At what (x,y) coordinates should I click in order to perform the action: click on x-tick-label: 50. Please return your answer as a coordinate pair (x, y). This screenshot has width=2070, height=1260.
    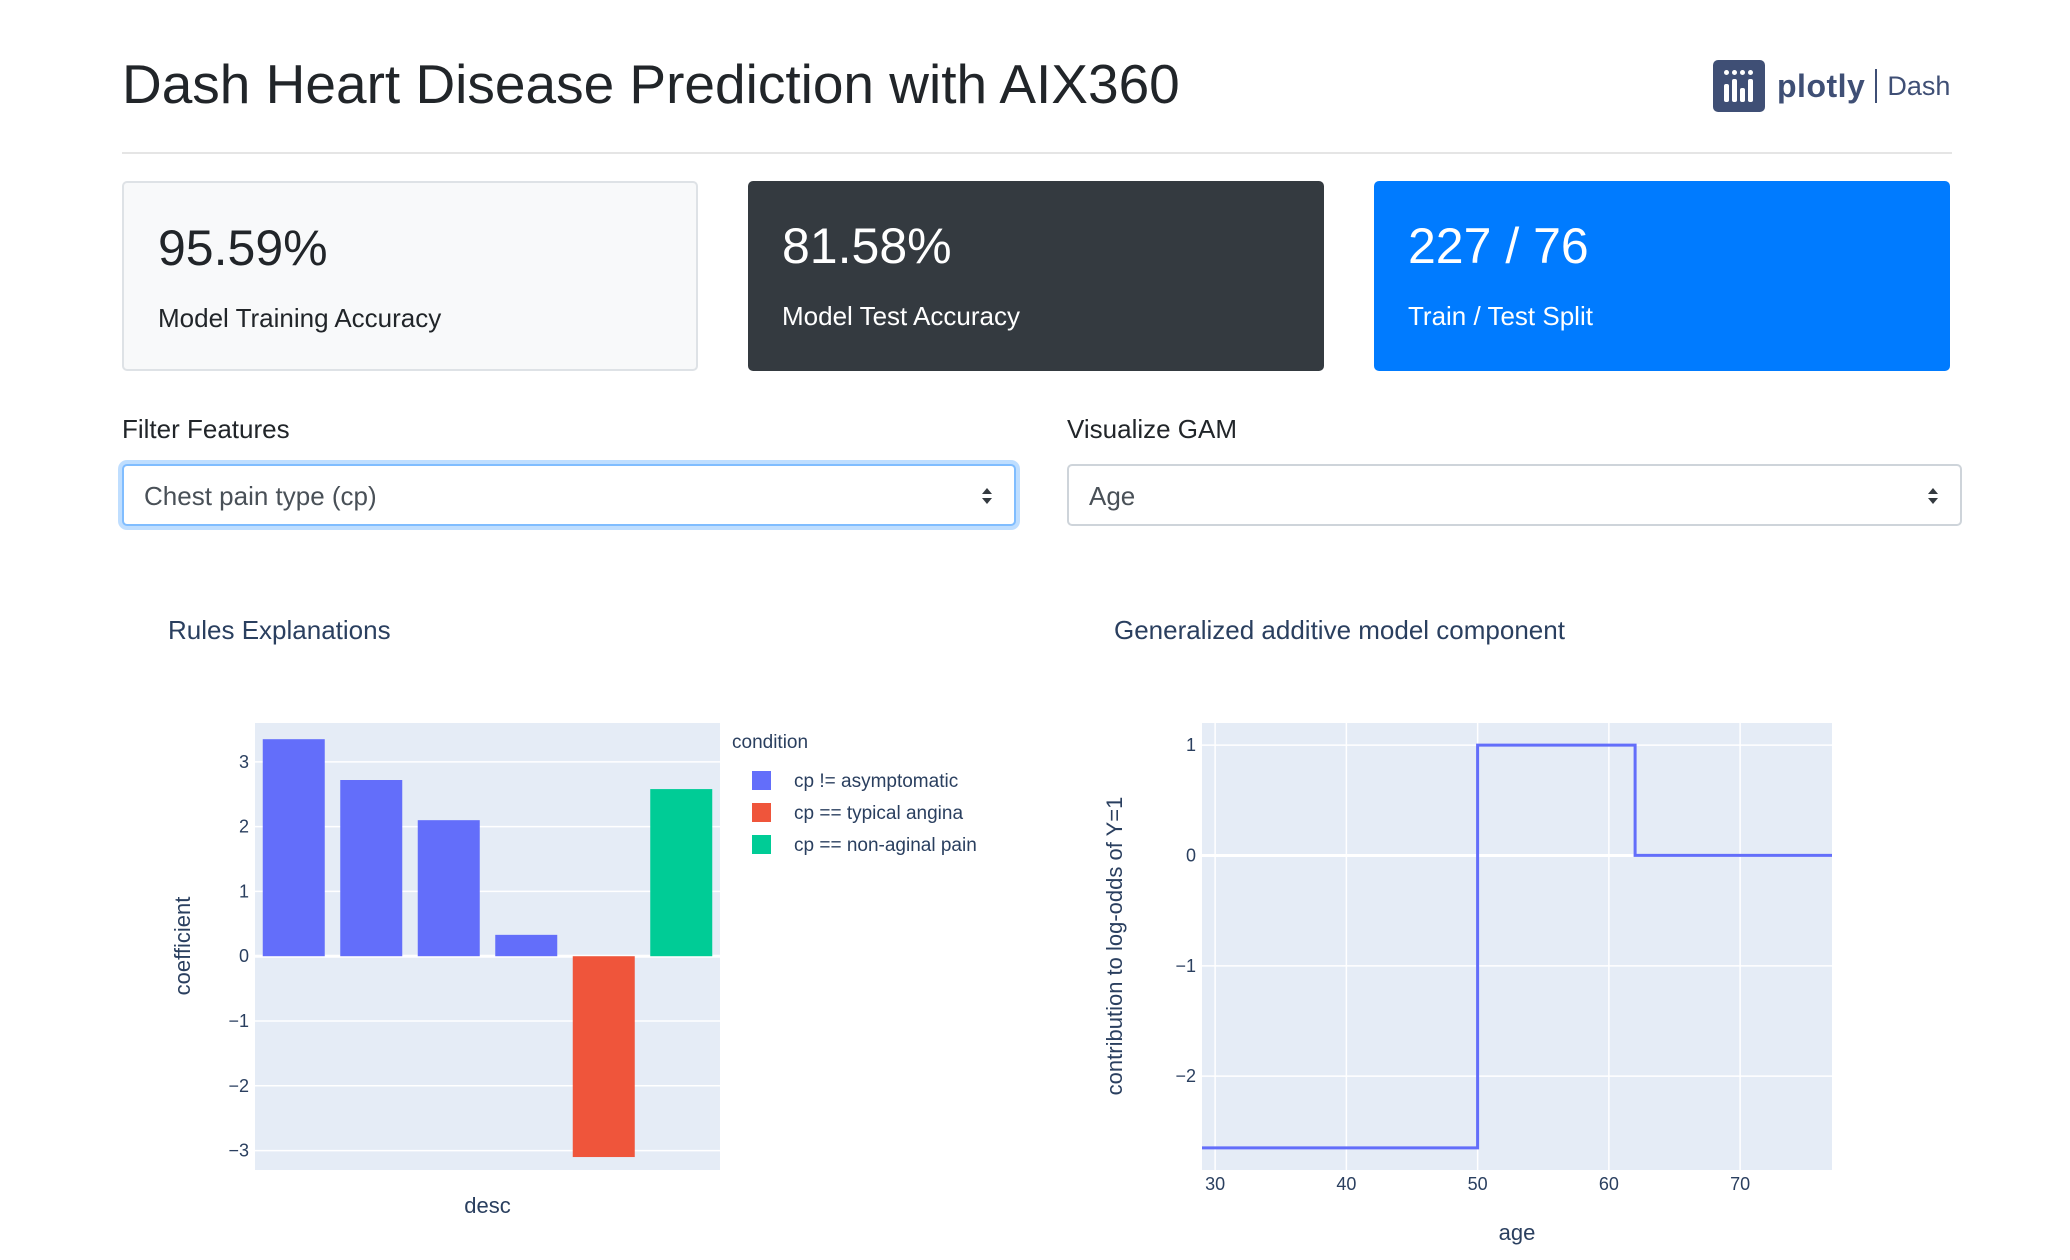
    Looking at the image, I should click on (1478, 1184).